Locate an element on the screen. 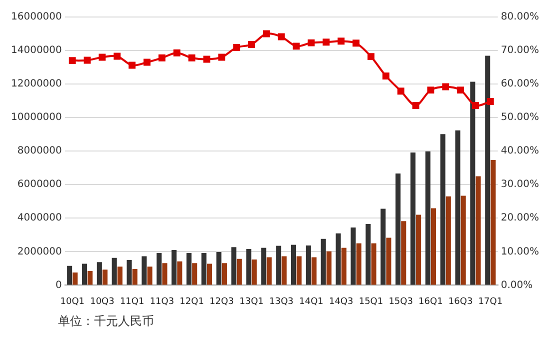  x-tick-label: 12Q1 is located at coordinates (192, 301).